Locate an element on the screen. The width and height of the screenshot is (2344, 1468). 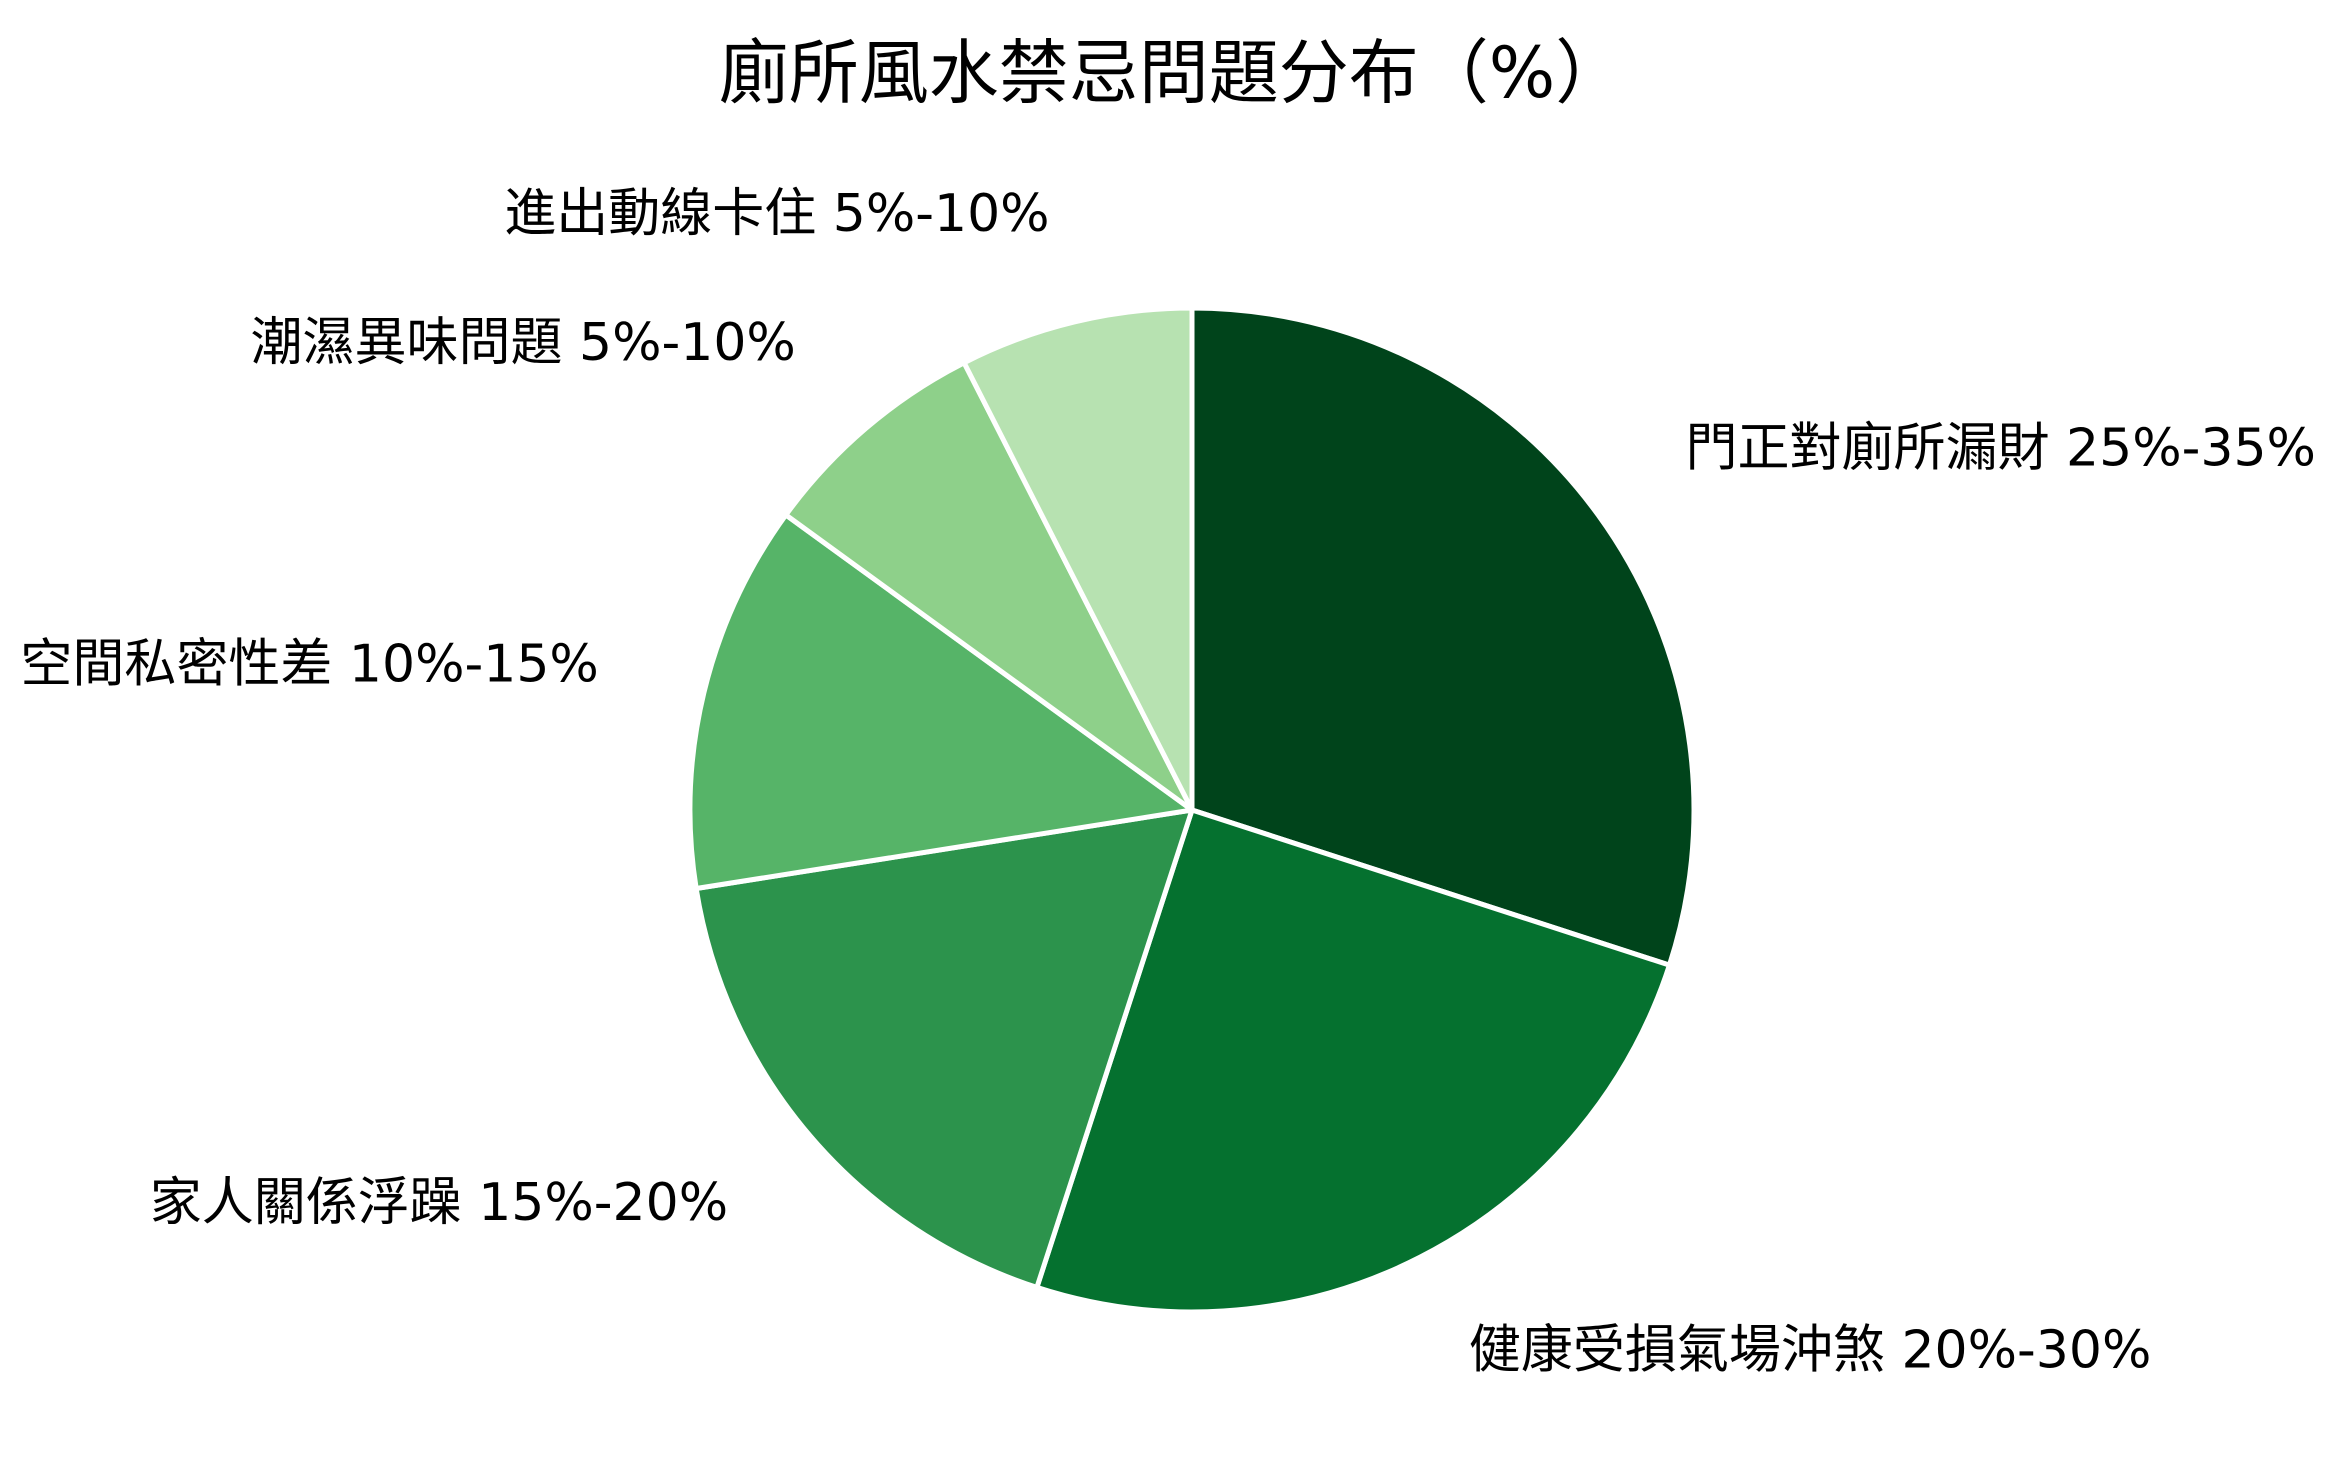
chart-title: 廁所風水禁忌問題分布（%） is located at coordinates (1172, 73).